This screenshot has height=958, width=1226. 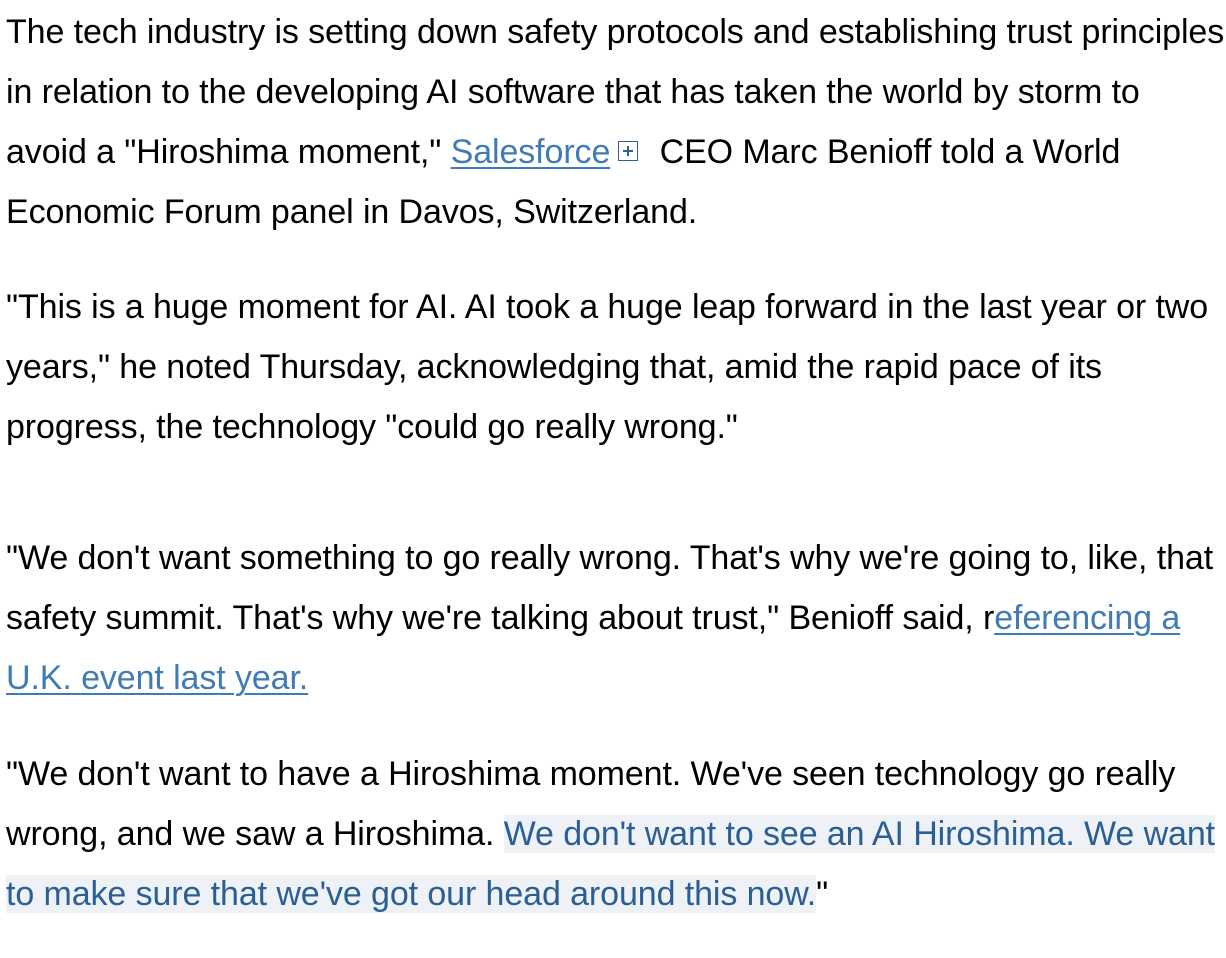 I want to click on uk-event-link: eferencing a U.K. event last year., so click(x=593, y=648).